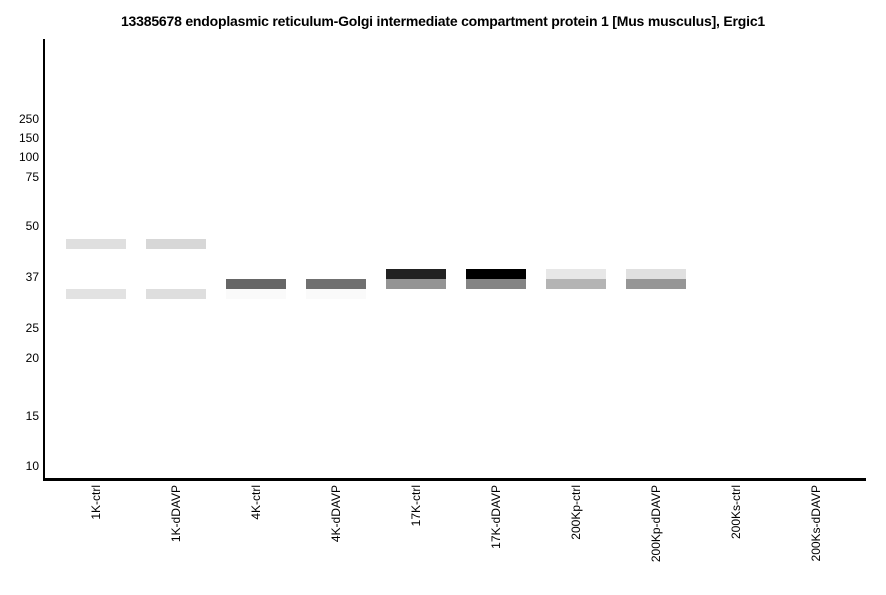  What do you see at coordinates (176, 514) in the screenshot?
I see `x-tick-label: 1K-dDAVP` at bounding box center [176, 514].